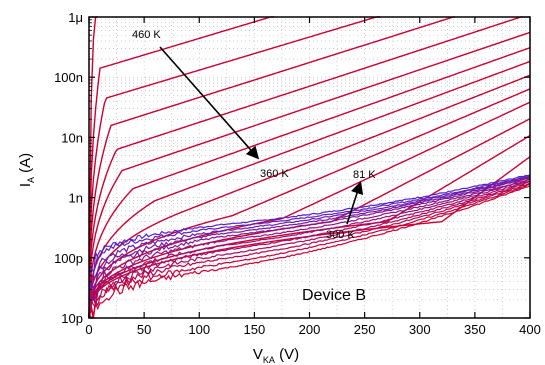 This screenshot has width=545, height=365. I want to click on y-axis-label: IA (A), so click(26, 170).